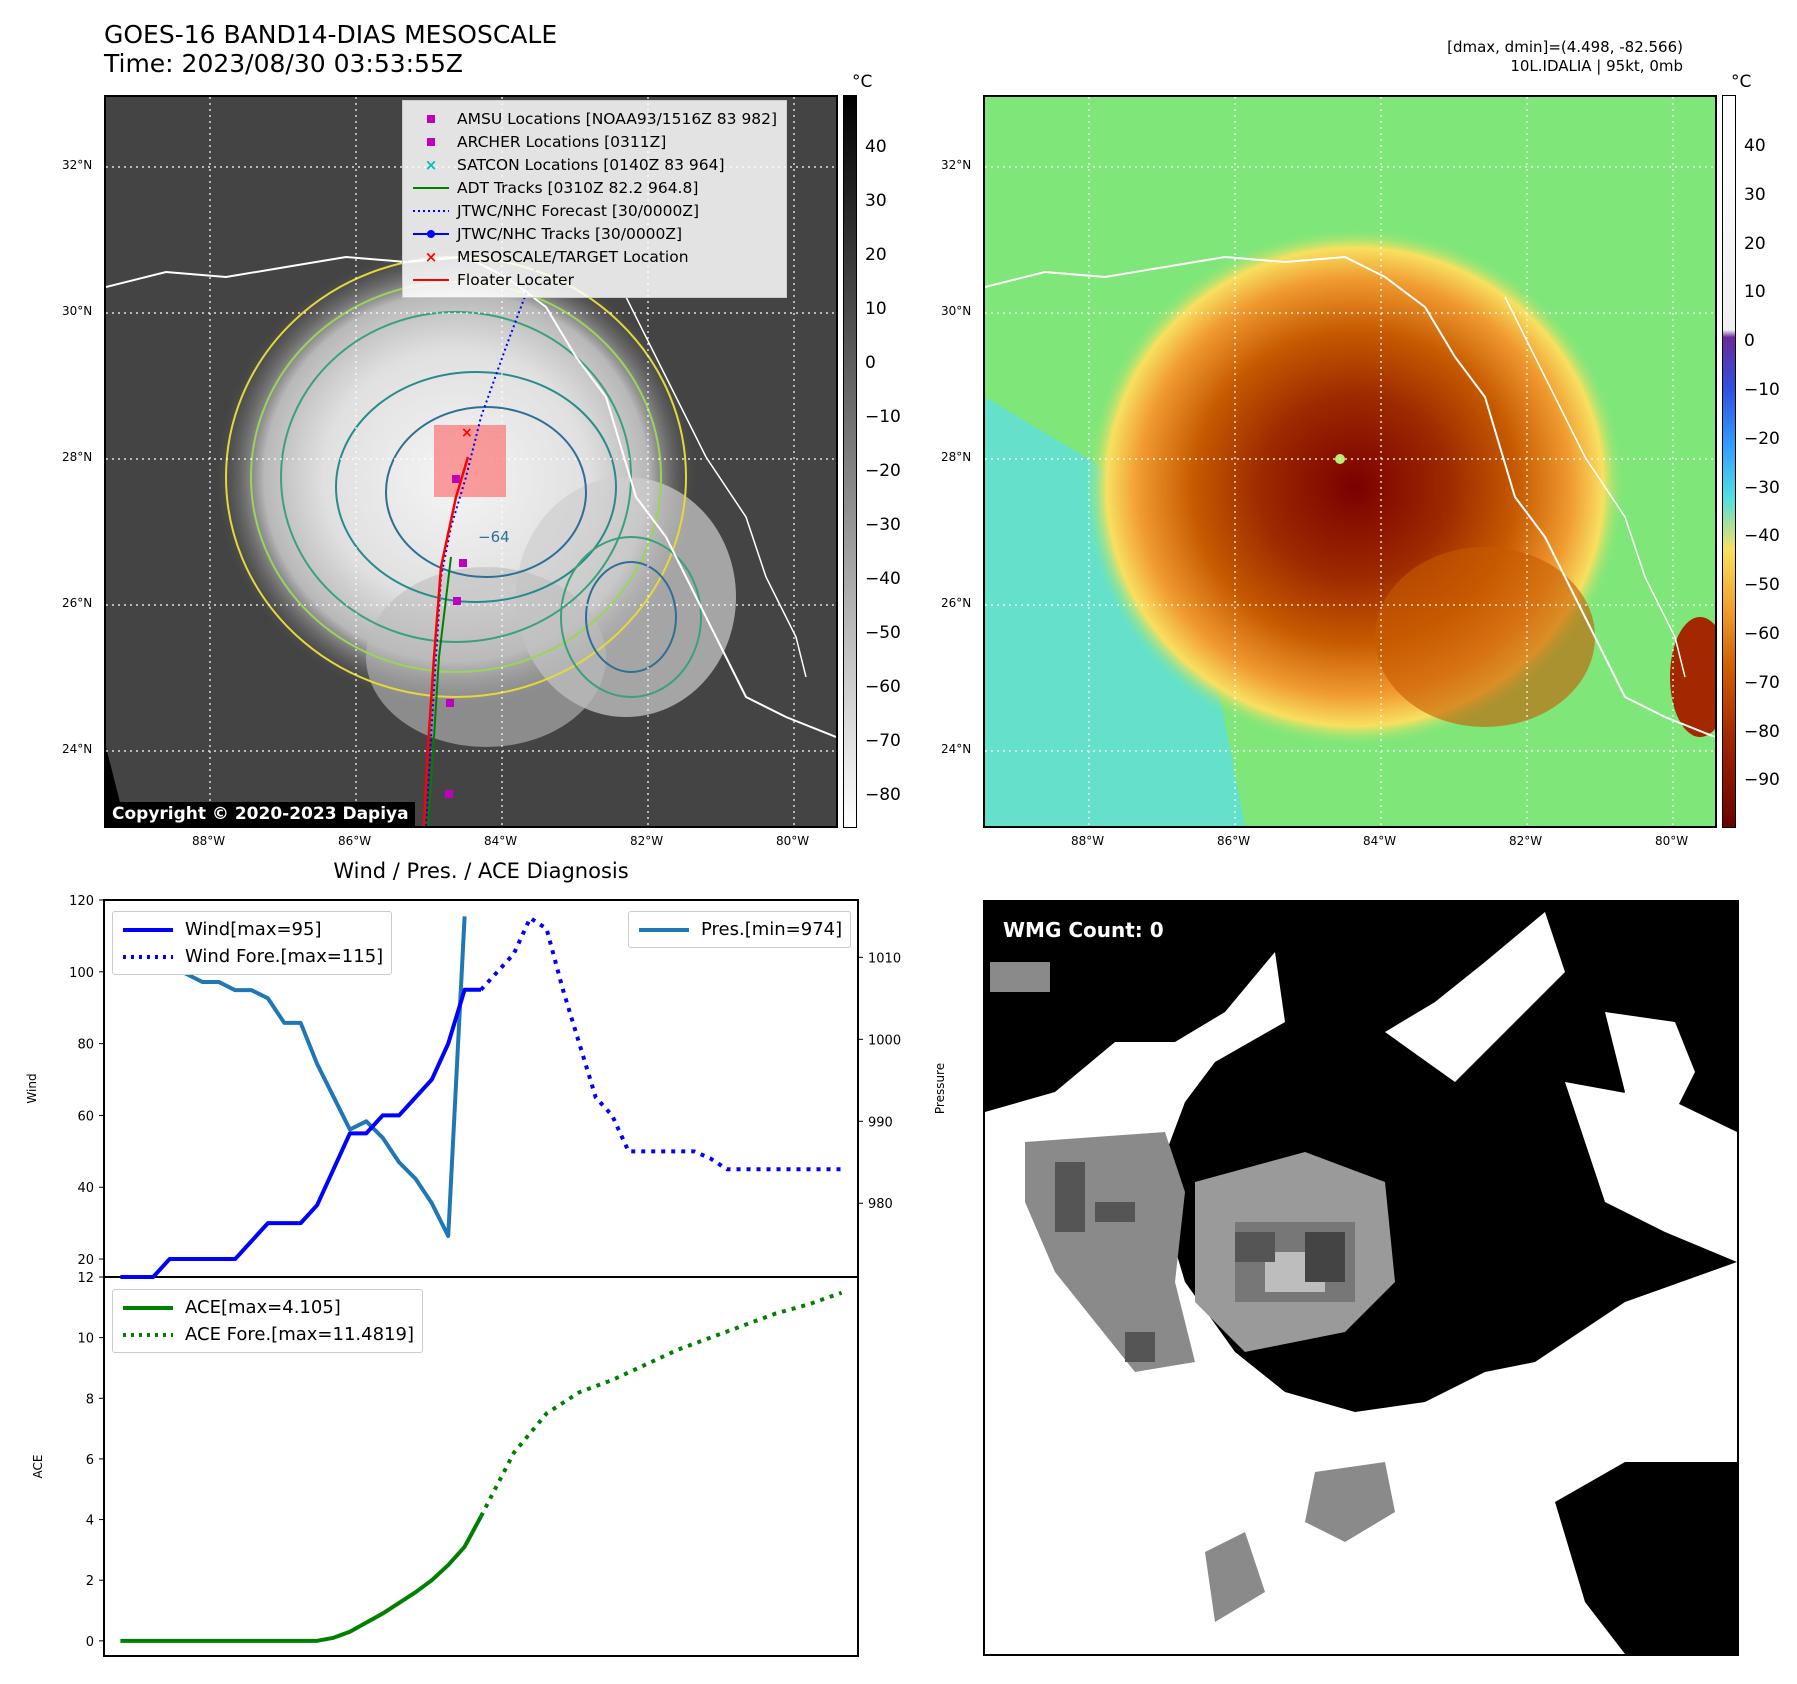  I want to click on ace-axes-frame, so click(481, 1466).